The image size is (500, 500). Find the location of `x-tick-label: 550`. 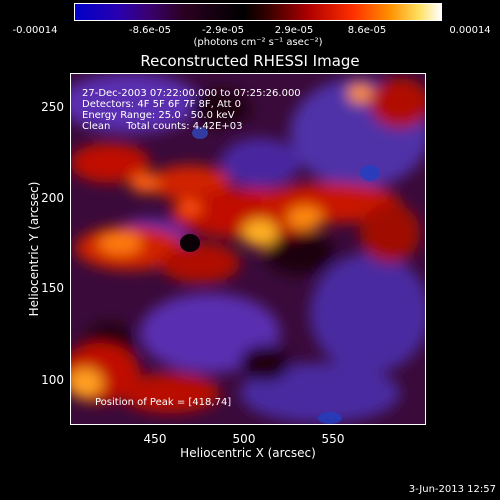

x-tick-label: 550 is located at coordinates (333, 439).